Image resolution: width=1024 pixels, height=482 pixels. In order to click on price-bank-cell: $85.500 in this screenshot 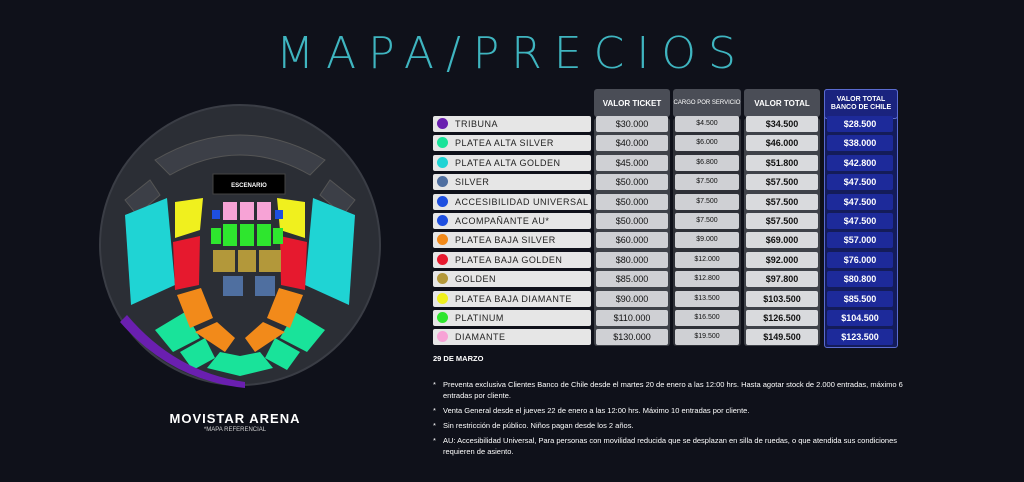, I will do `click(860, 299)`.